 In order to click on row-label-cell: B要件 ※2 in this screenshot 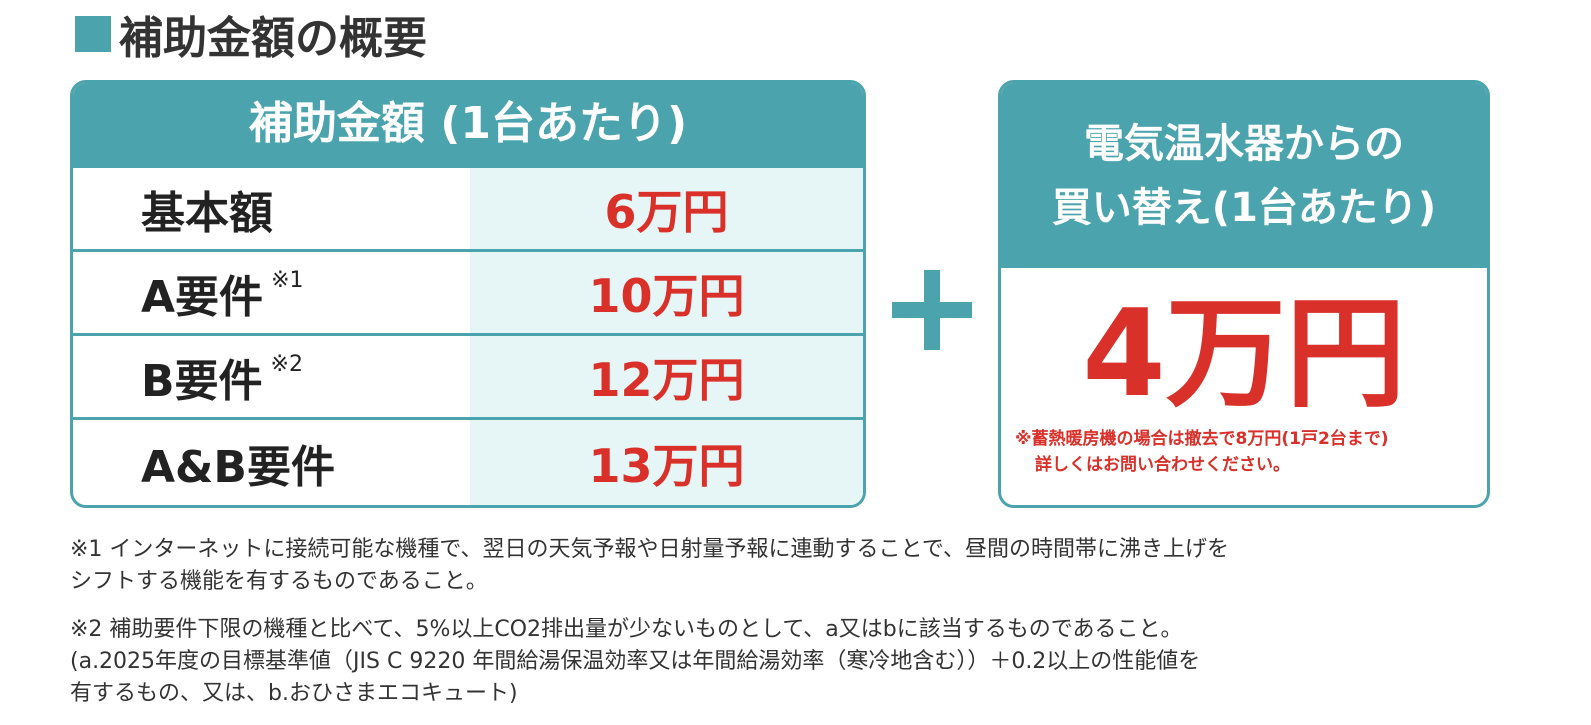, I will do `click(271, 376)`.